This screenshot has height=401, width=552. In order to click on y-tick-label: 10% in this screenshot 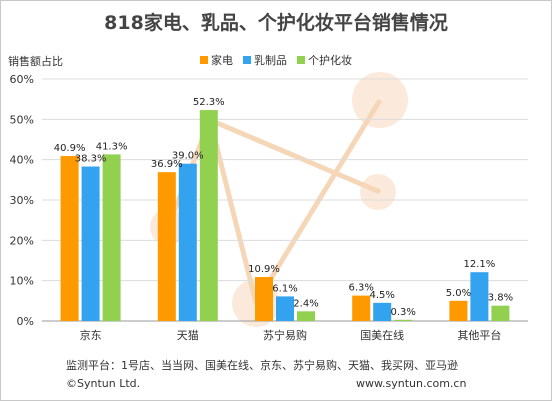, I will do `click(22, 281)`.